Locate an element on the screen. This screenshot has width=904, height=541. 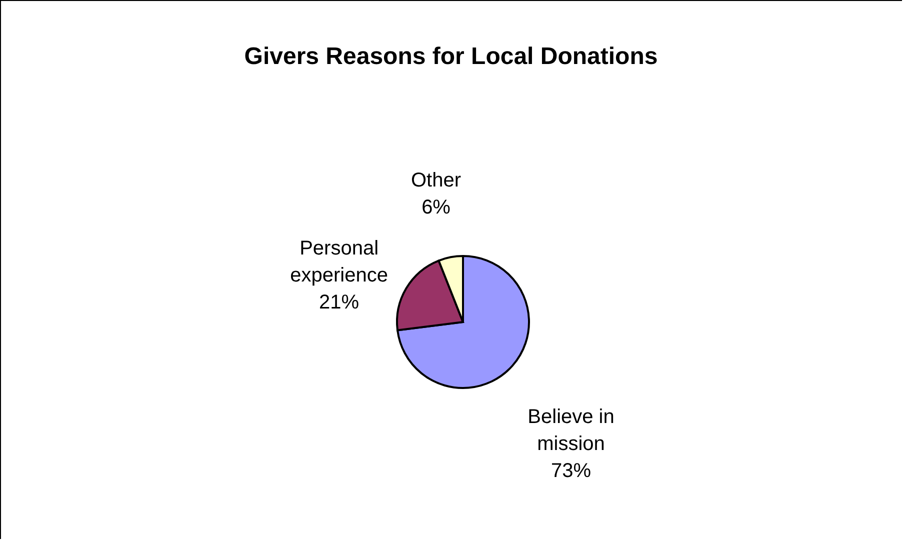
pie-slice is located at coordinates (463, 322).